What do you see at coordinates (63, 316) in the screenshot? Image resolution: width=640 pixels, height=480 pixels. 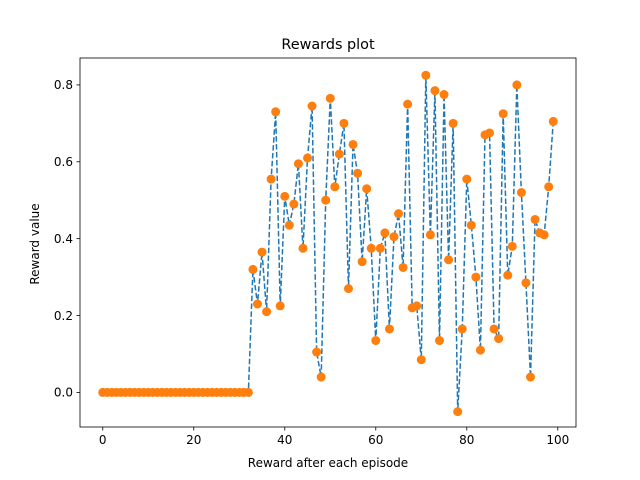 I see `y-tick-label: 0.2` at bounding box center [63, 316].